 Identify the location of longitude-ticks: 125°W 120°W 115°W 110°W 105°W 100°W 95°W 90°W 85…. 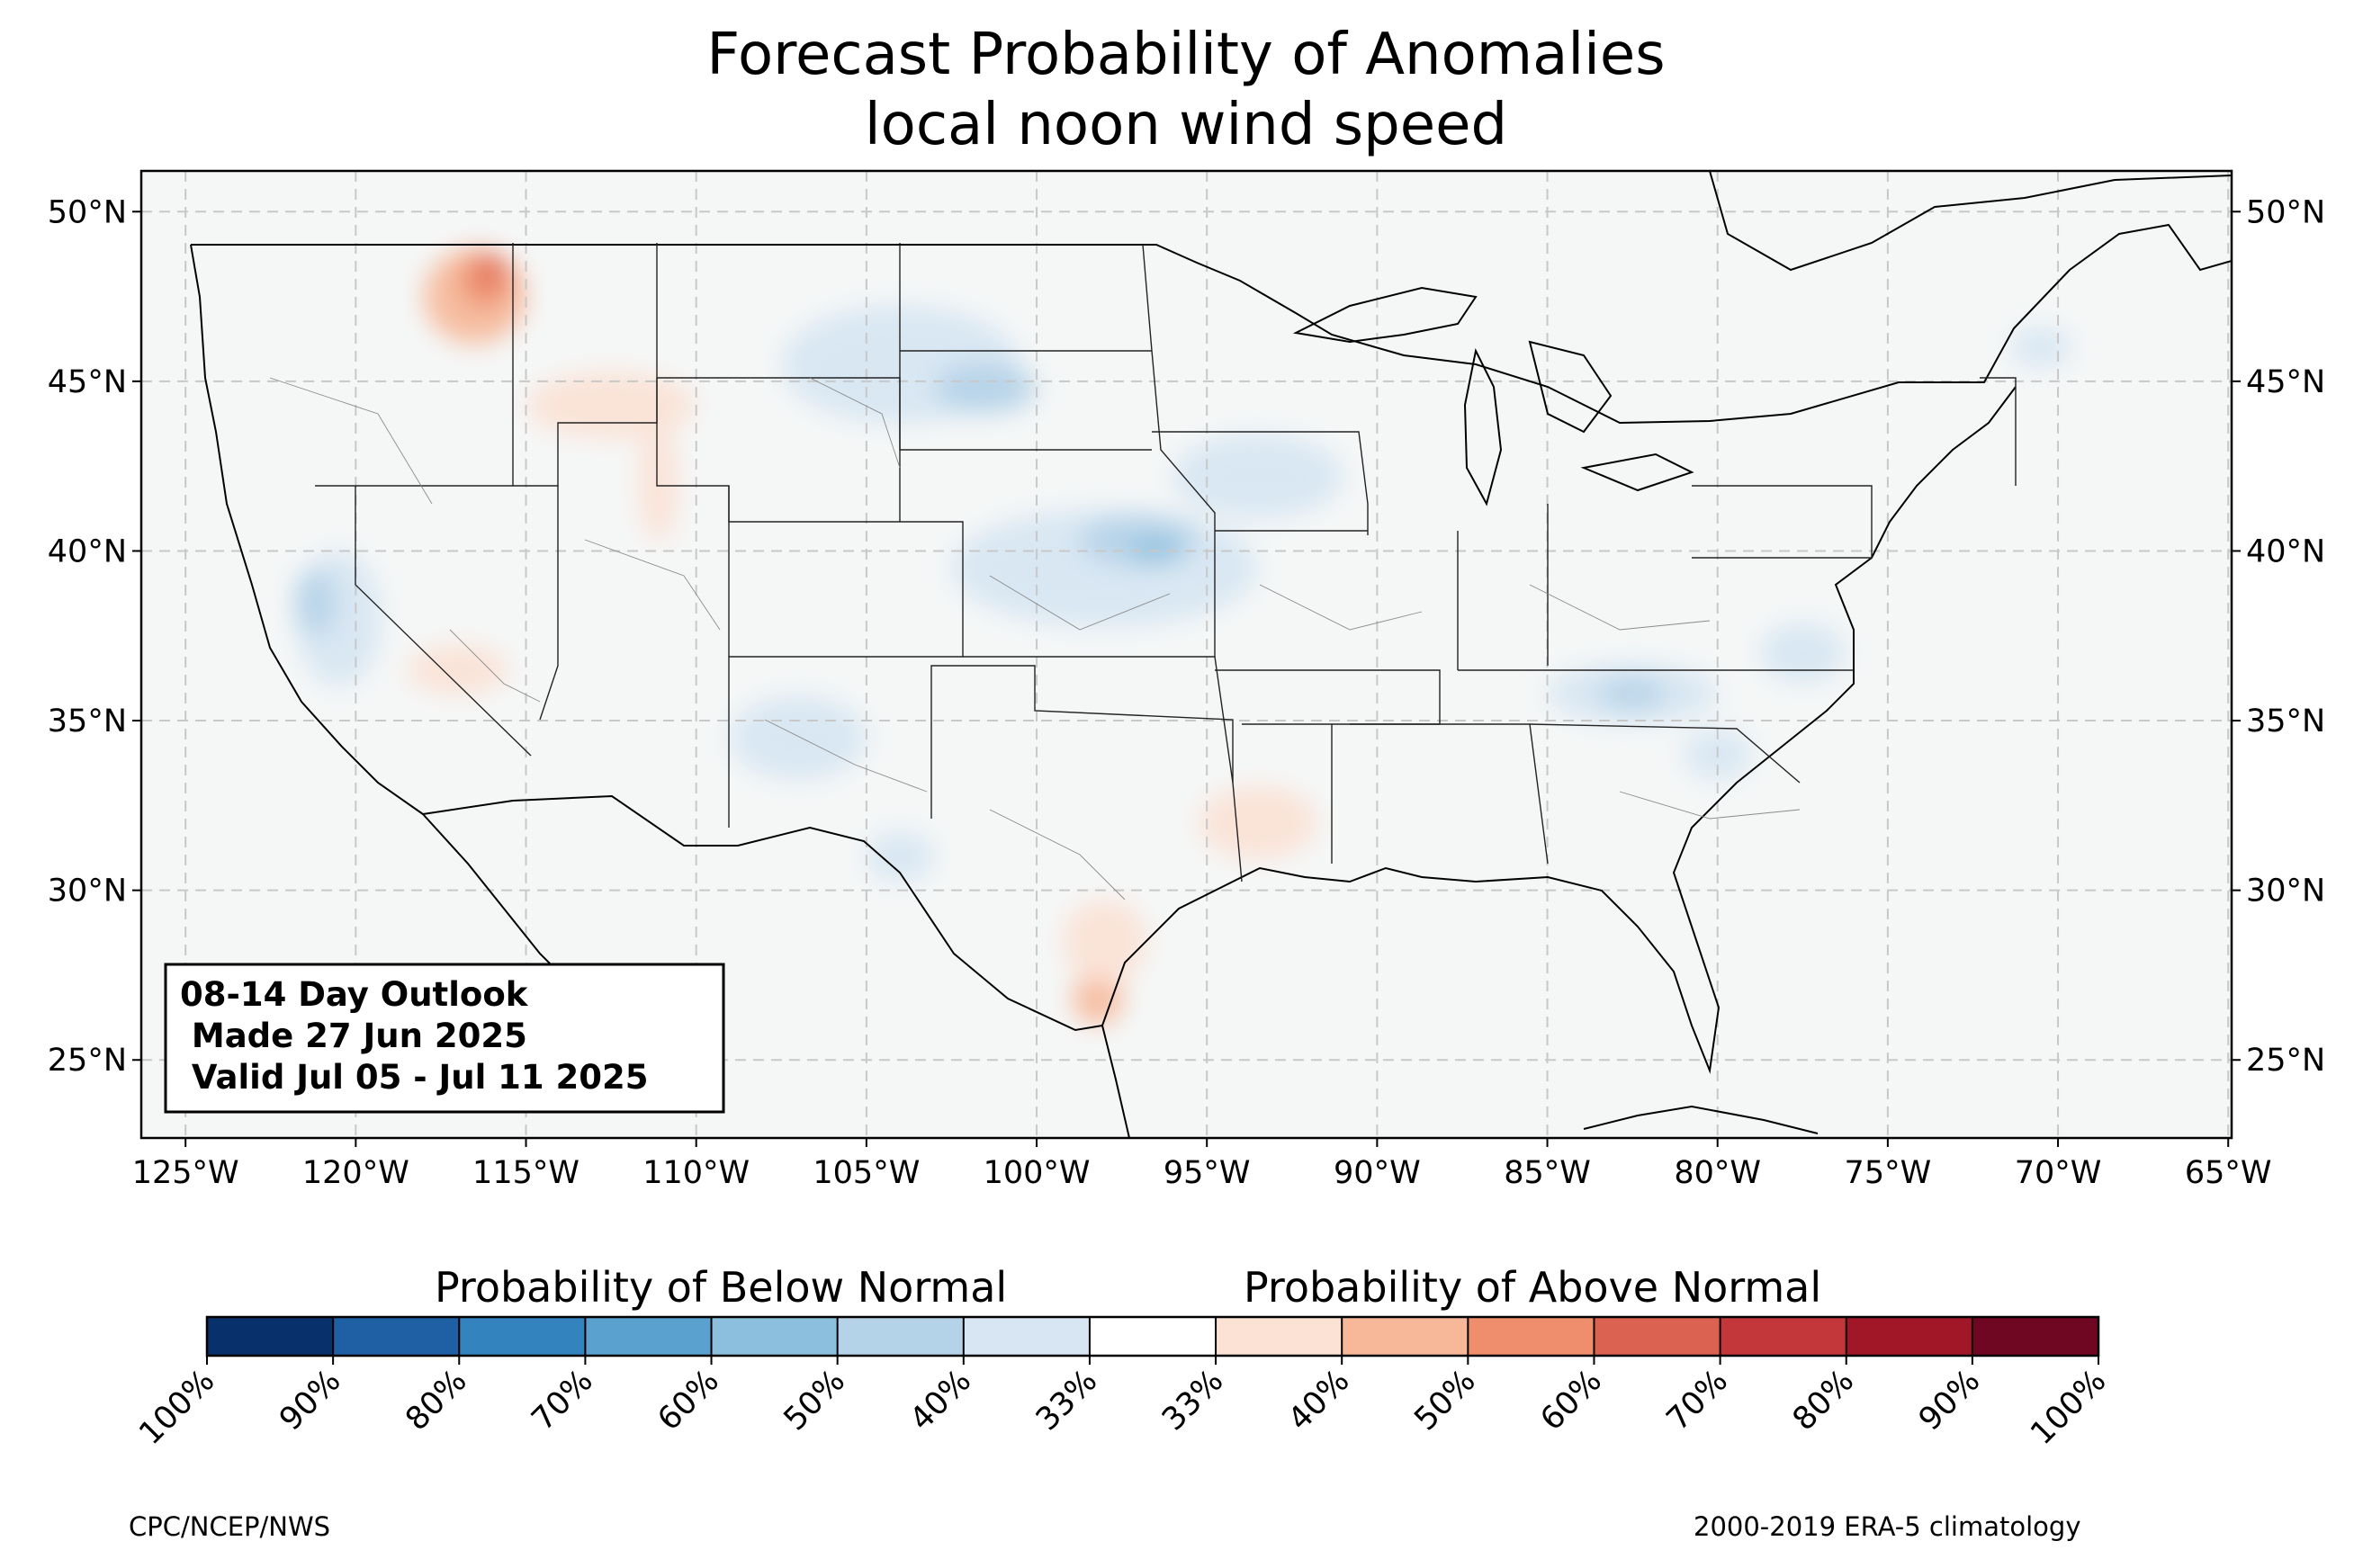
(1202, 1164).